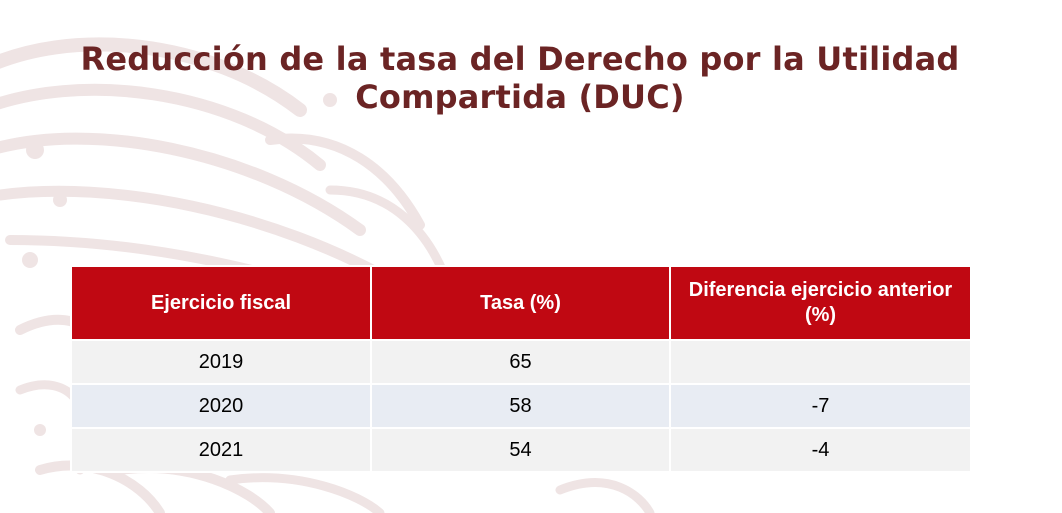  Describe the element at coordinates (820, 362) in the screenshot. I see `cell-difference` at that location.